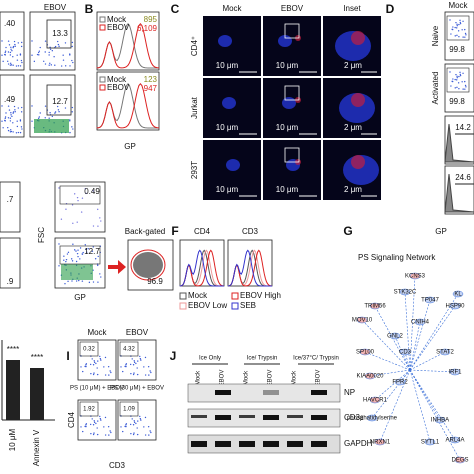  What do you see at coordinates (37, 357) in the screenshot?
I see `significance: ****` at bounding box center [37, 357].